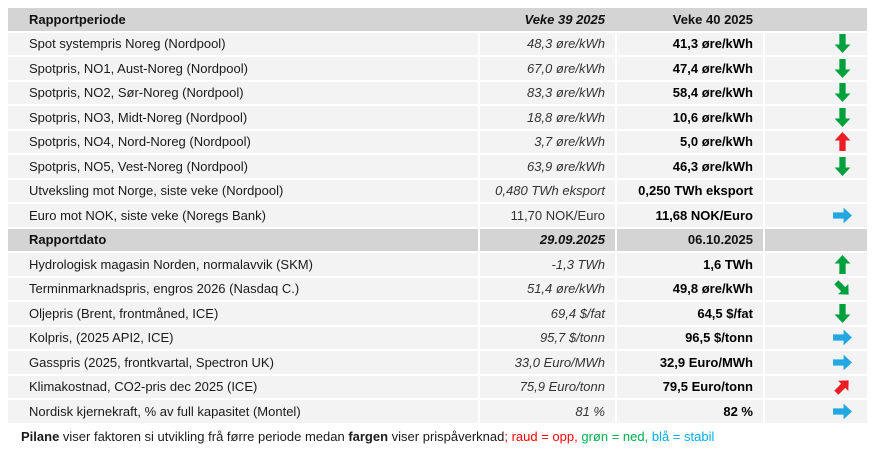 The width and height of the screenshot is (875, 461). I want to click on legend-segment: blå = stabil, so click(681, 436).